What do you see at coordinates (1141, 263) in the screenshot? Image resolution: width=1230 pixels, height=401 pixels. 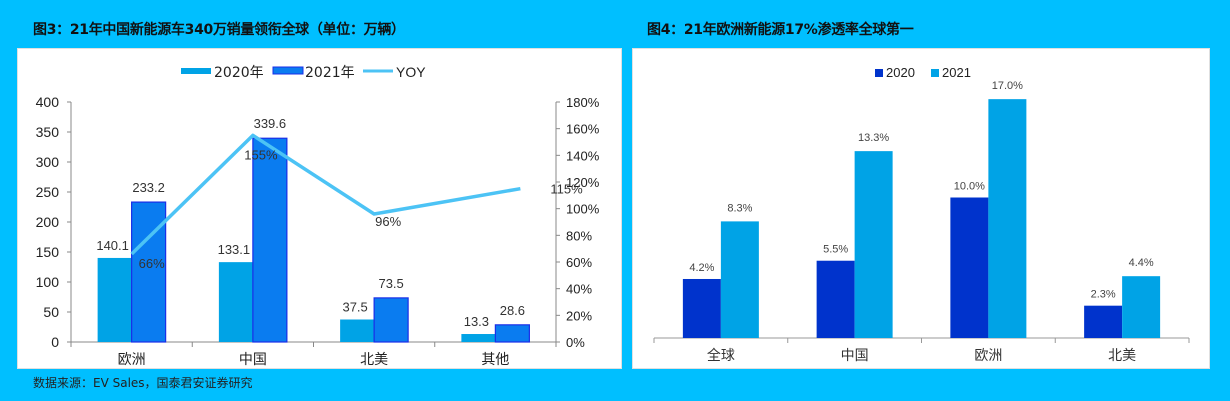 I see `bar-label-2021: 4.4%` at bounding box center [1141, 263].